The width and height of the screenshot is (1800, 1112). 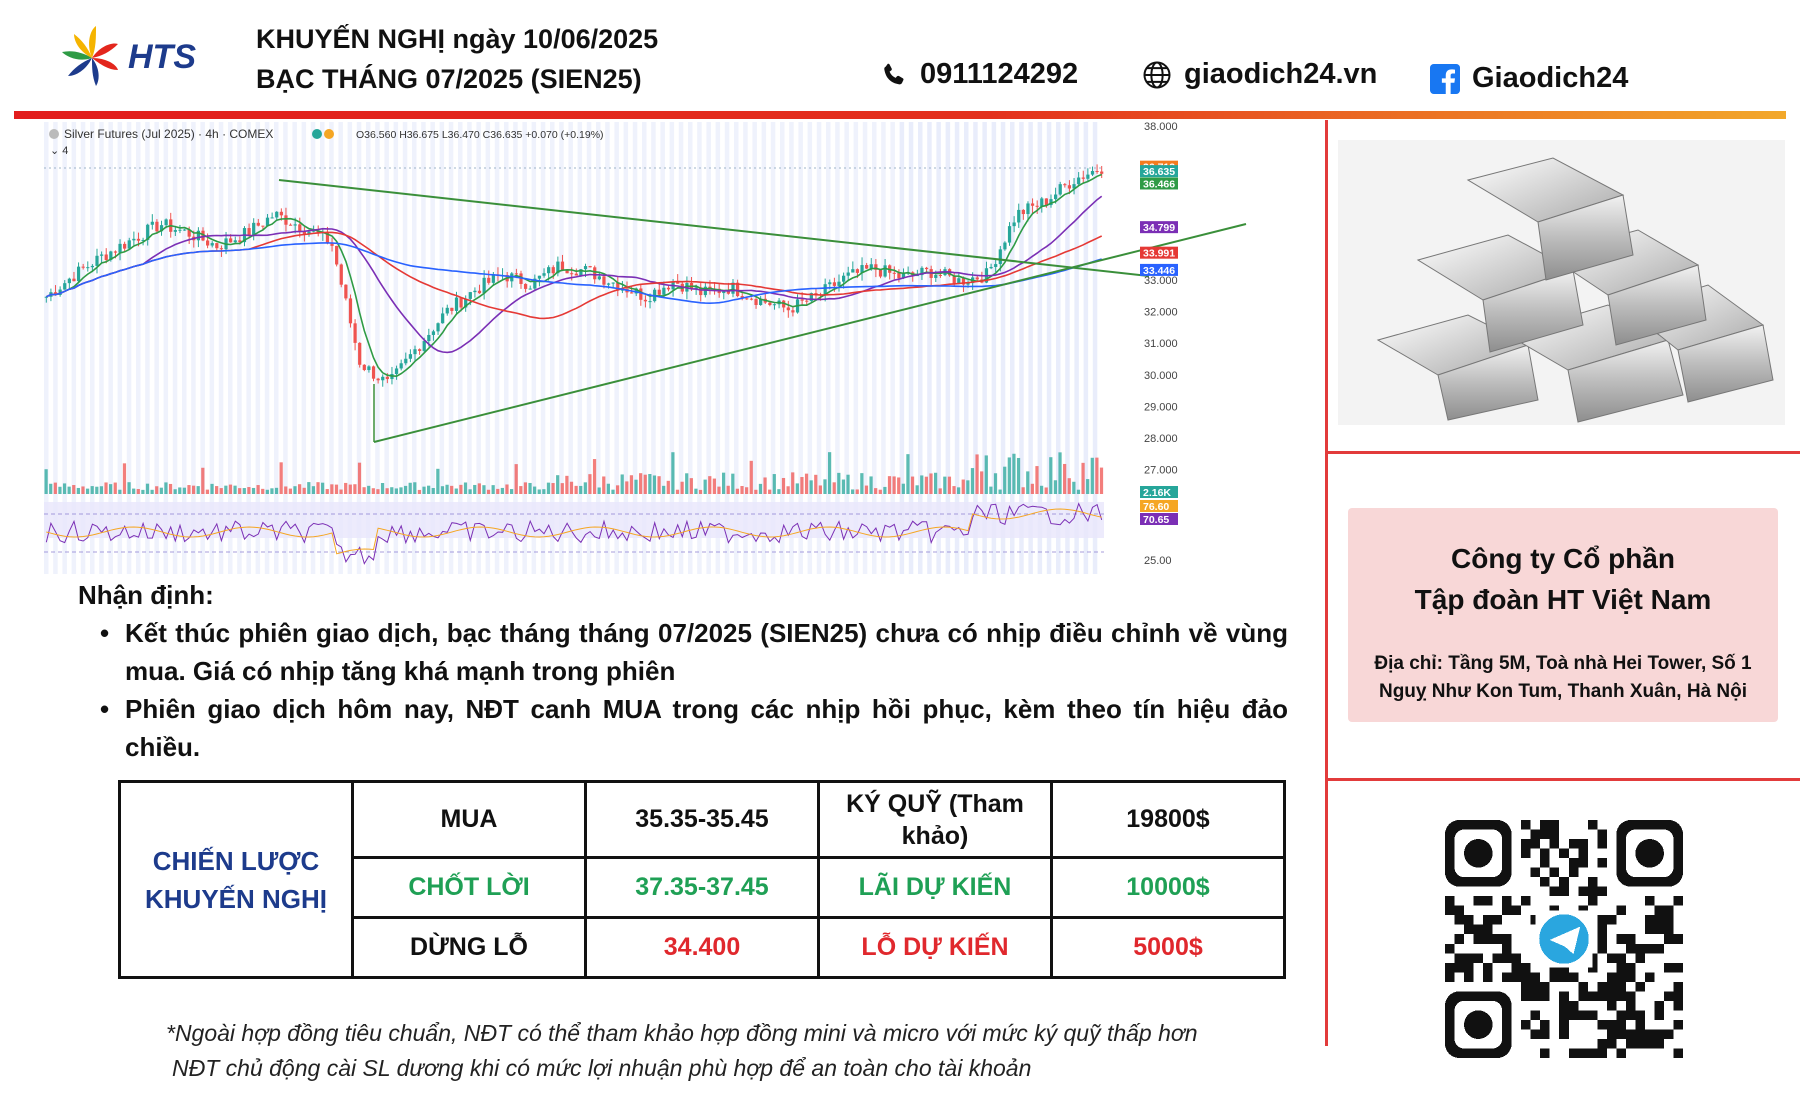 I want to click on website-contact: giaodich24.vn, so click(x=1259, y=74).